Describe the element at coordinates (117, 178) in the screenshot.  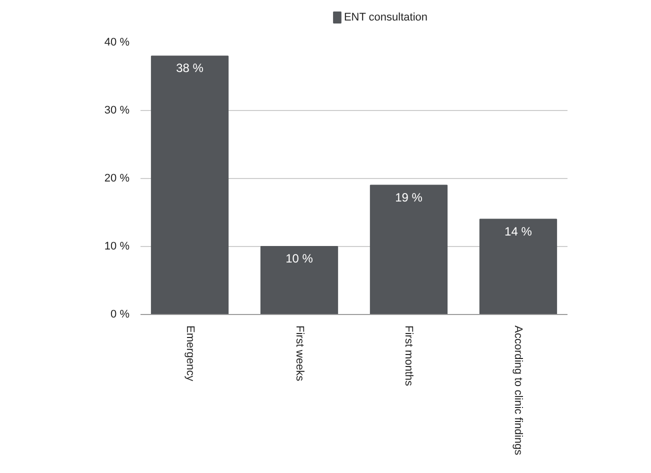
I see `y-tick-label: 20 %` at that location.